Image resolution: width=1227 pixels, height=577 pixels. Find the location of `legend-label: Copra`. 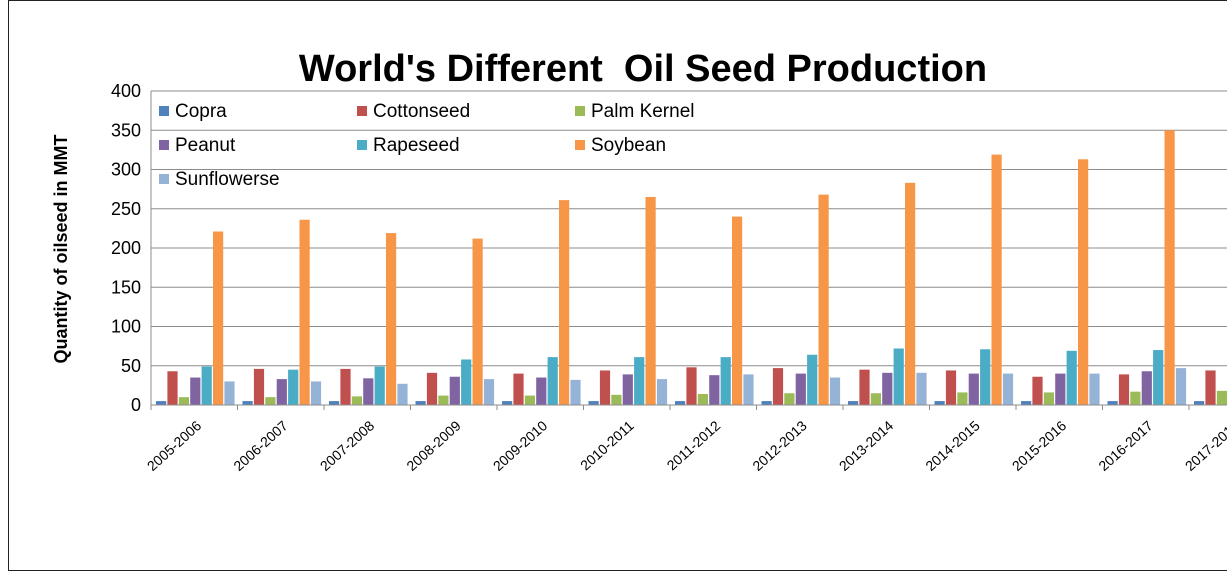

legend-label: Copra is located at coordinates (201, 111).